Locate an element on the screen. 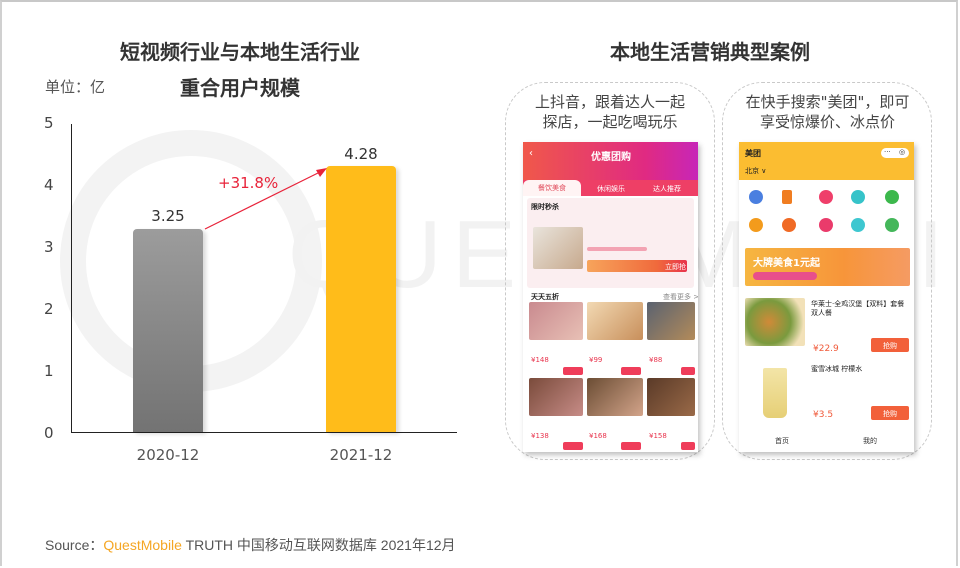  x-axis is located at coordinates (264, 432).